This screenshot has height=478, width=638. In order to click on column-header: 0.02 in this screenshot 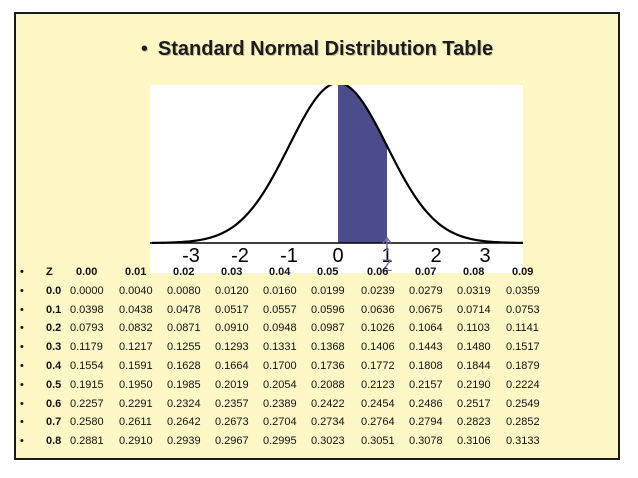, I will do `click(184, 272)`.